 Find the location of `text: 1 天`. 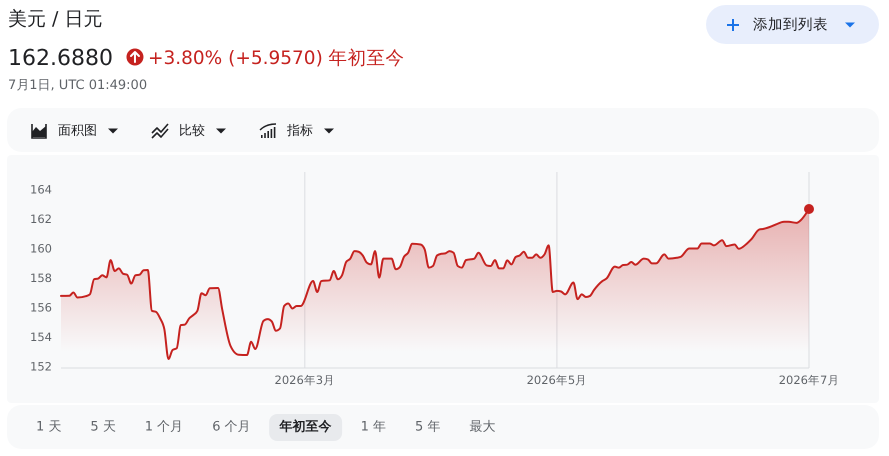

text: 1 天 is located at coordinates (49, 427).